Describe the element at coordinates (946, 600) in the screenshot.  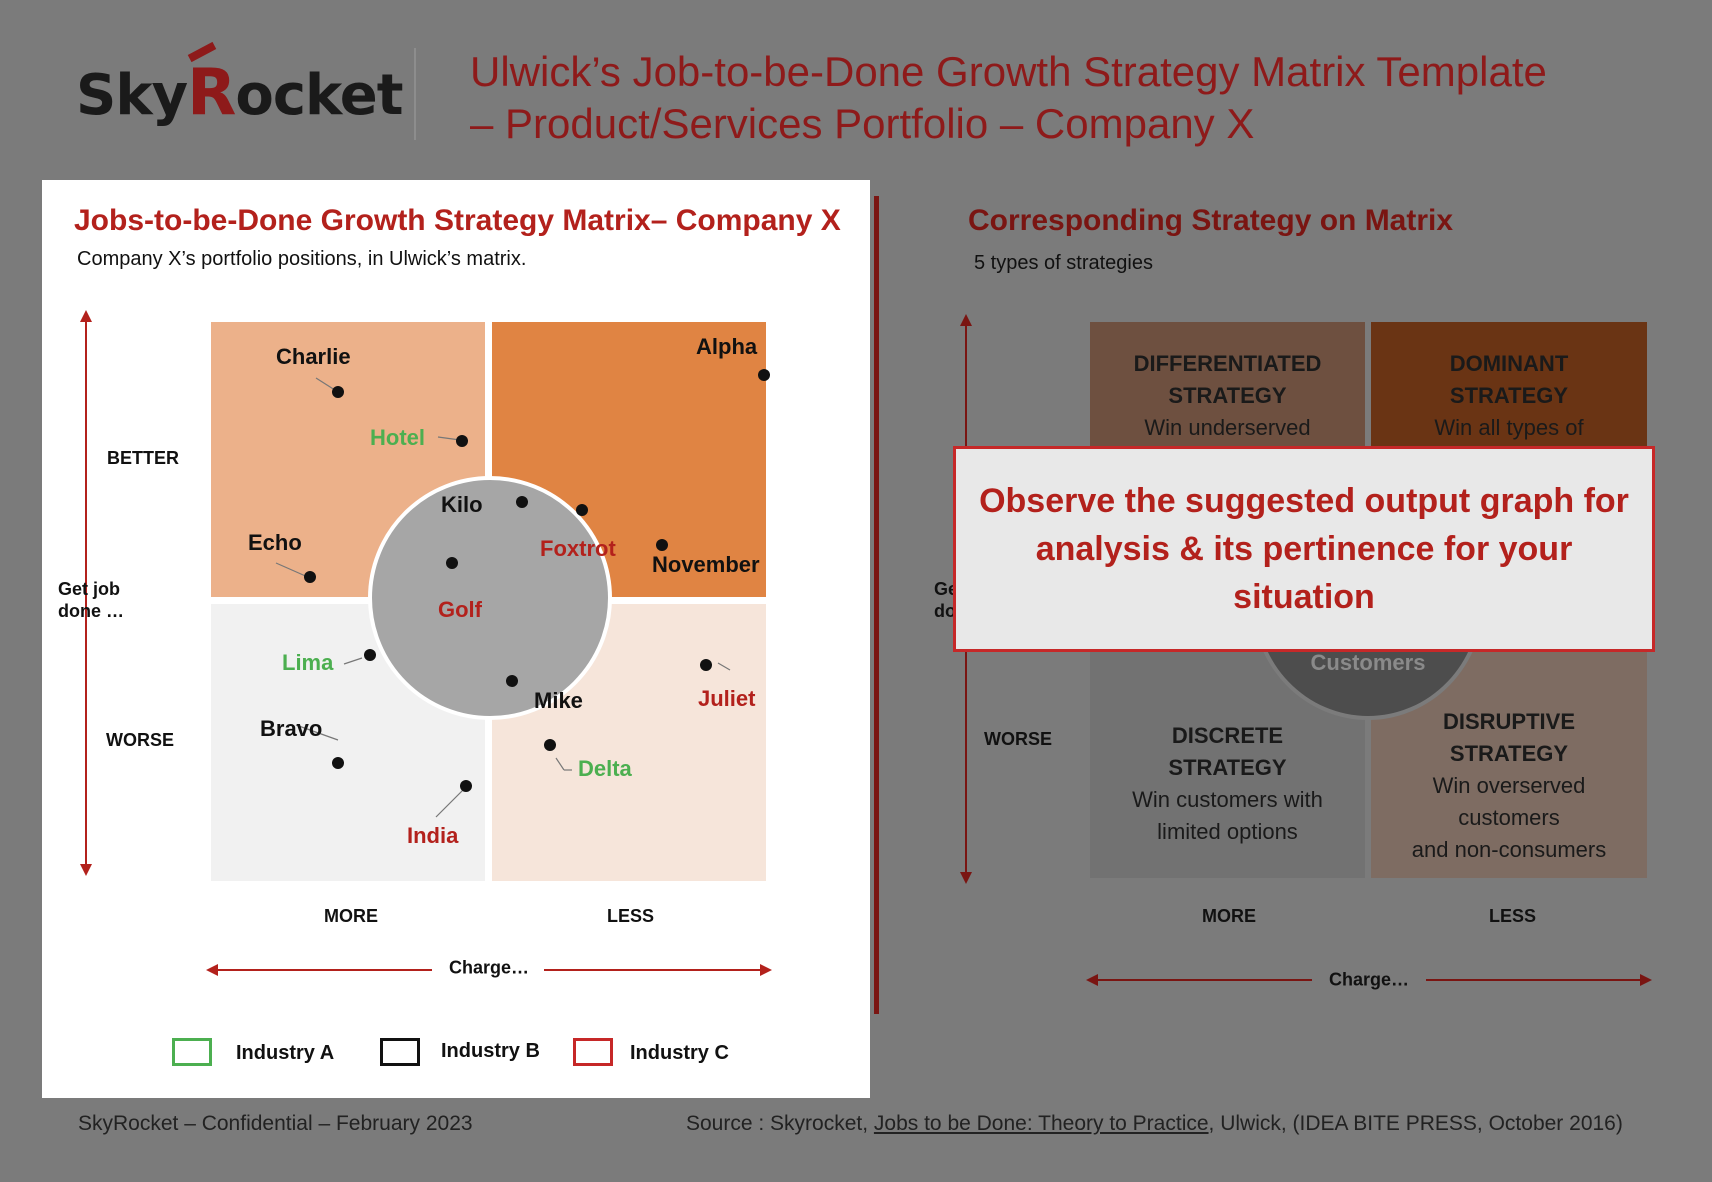
I see `strategy-y-axis-title: Ge do` at that location.